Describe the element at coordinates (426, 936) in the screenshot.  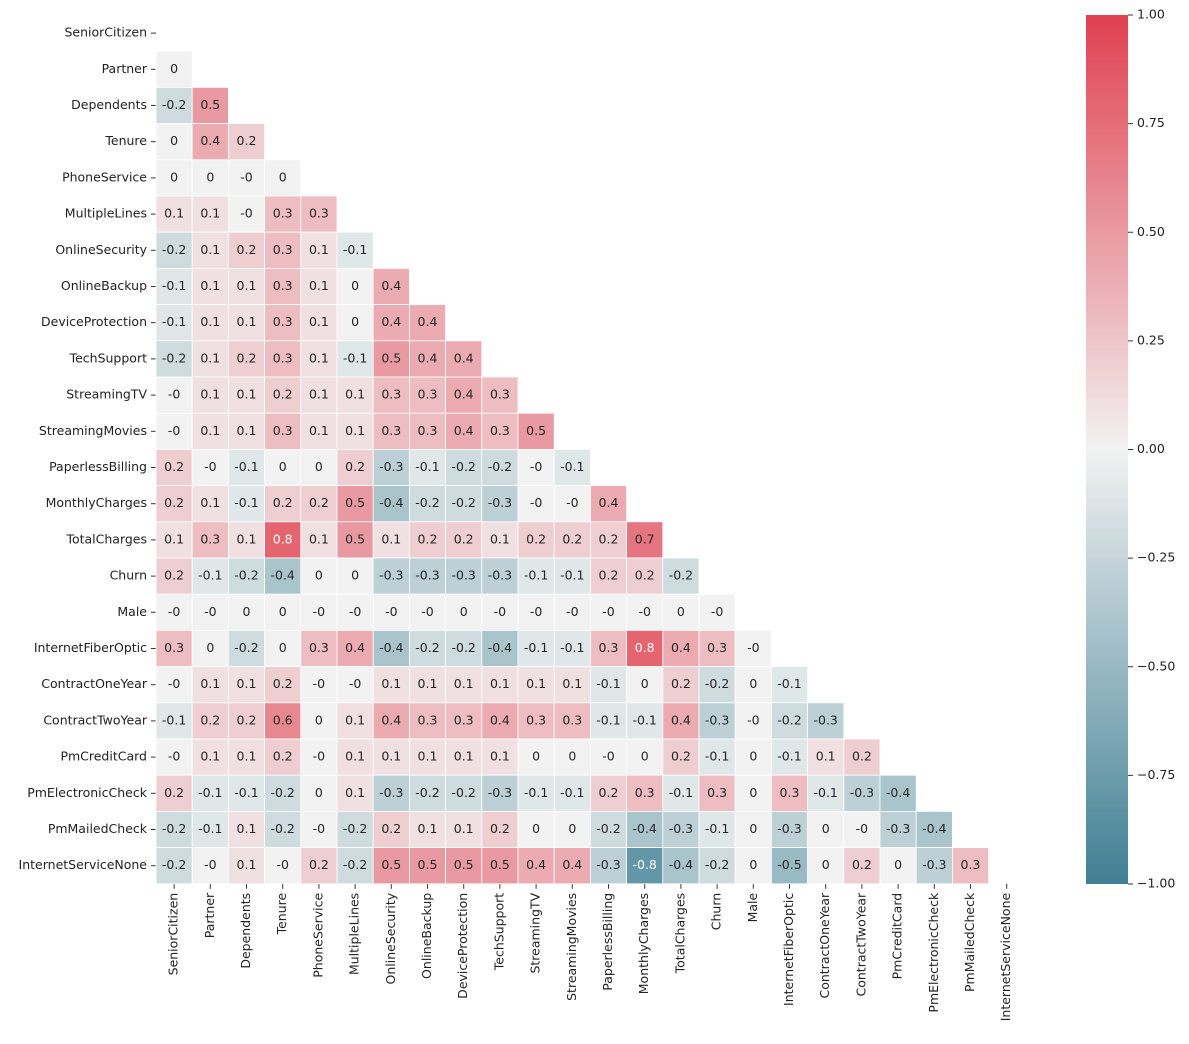
I see `x-tick-label: OnlineBackup` at that location.